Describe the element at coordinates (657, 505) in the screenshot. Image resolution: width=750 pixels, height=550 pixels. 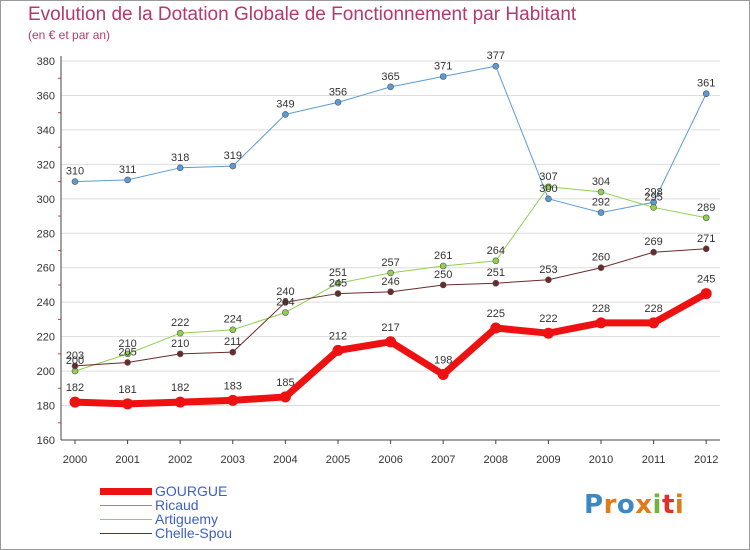
I see `logo-letter: i` at that location.